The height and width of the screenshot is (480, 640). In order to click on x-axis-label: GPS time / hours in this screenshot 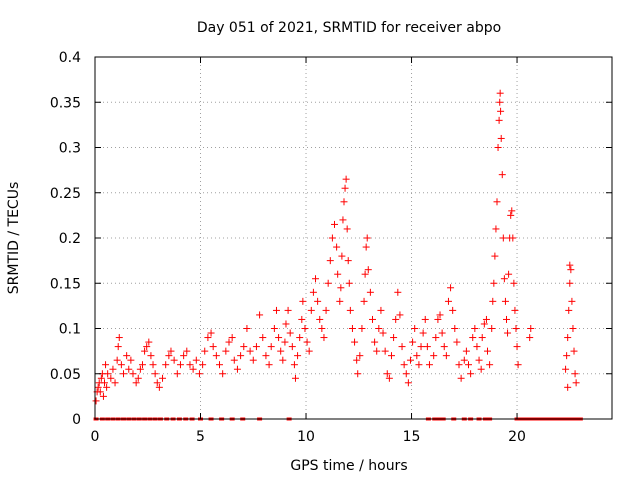, I will do `click(348, 466)`.